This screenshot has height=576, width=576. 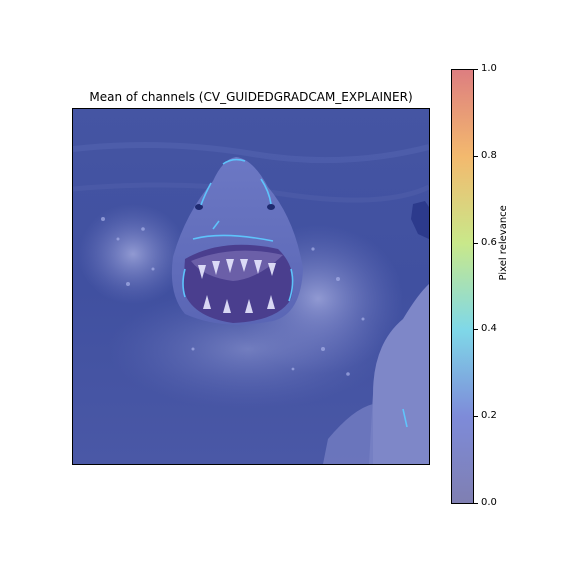 What do you see at coordinates (420, 220) in the screenshot?
I see `dark-object` at bounding box center [420, 220].